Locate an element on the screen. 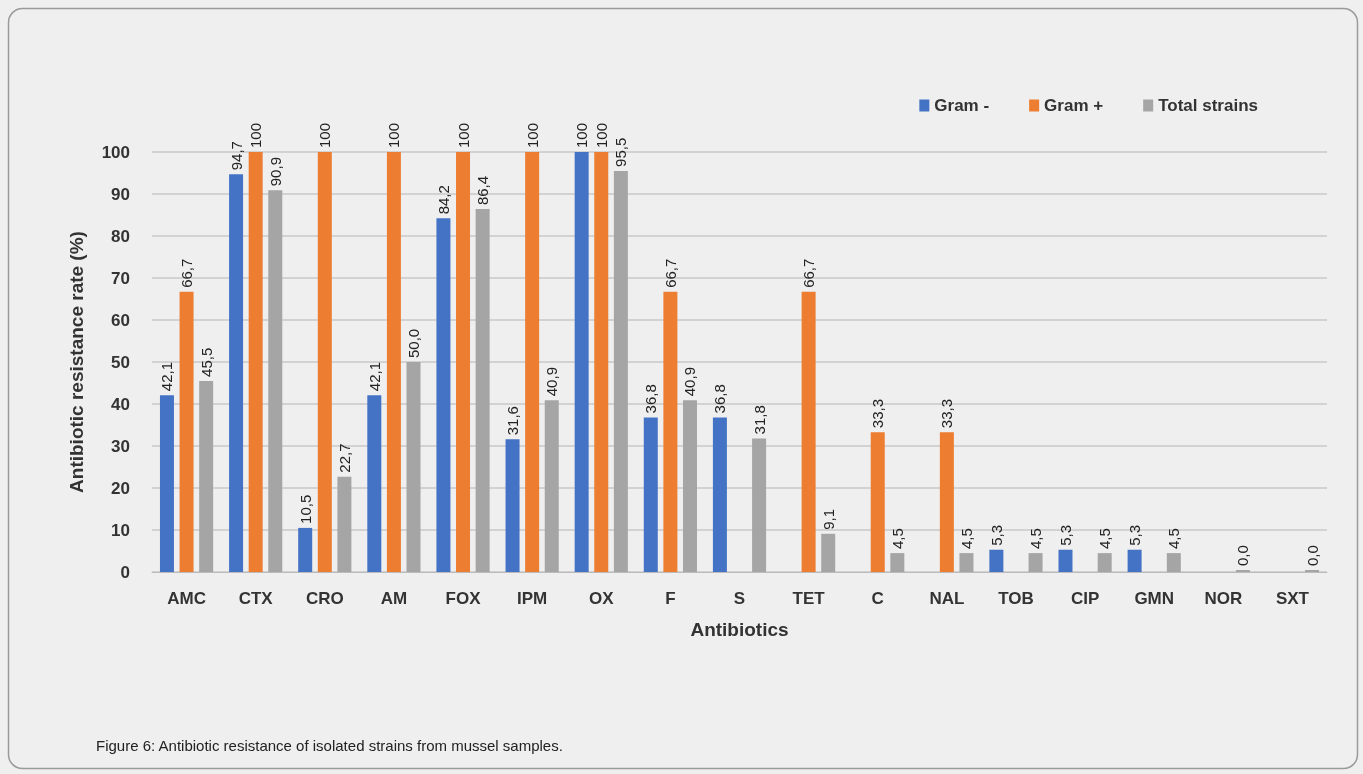  legend-label: Gram + is located at coordinates (1074, 105).